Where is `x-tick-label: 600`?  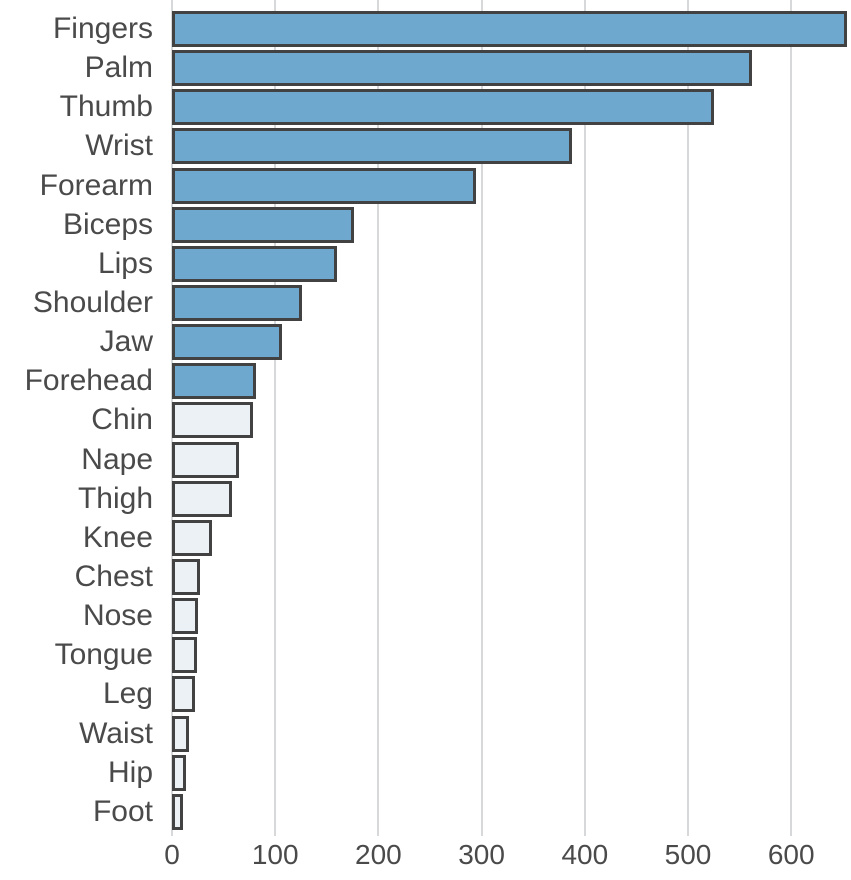 x-tick-label: 600 is located at coordinates (791, 854).